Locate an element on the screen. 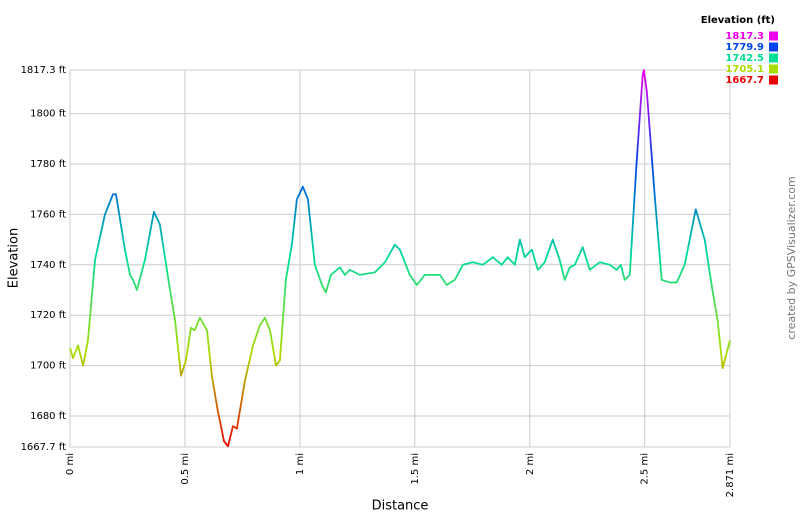  legend-label: 1817.3 is located at coordinates (744, 36).